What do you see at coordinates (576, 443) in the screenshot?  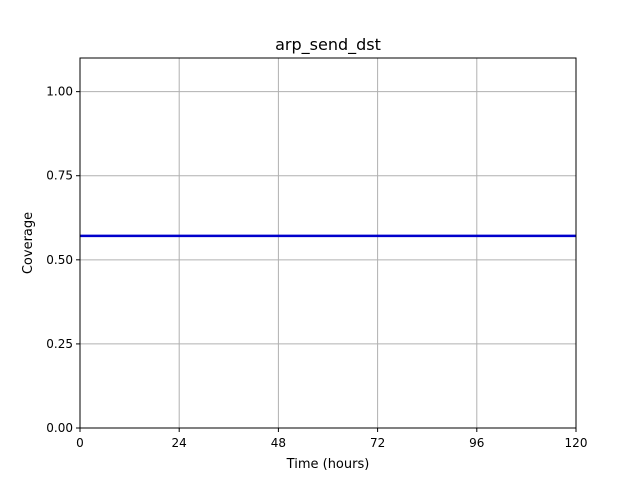 I see `x-tick-label: 120` at bounding box center [576, 443].